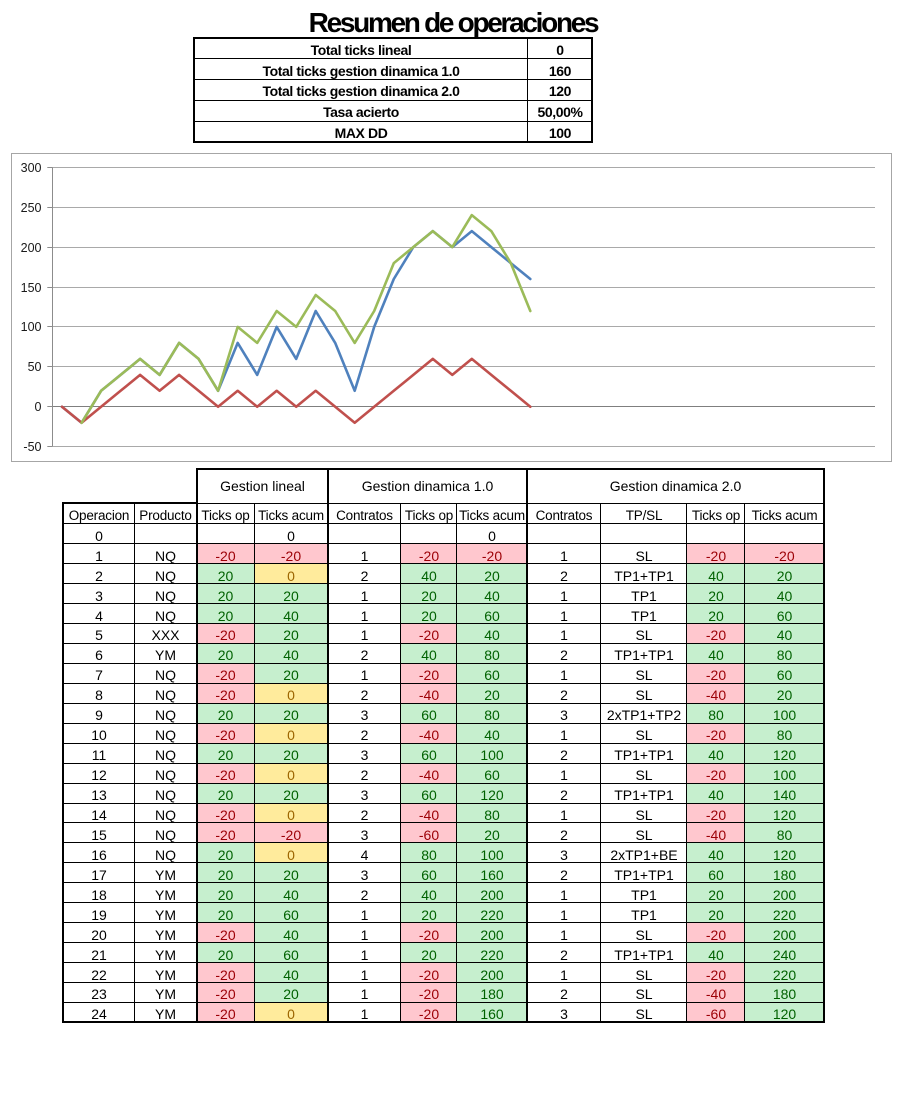 Image resolution: width=906 pixels, height=1105 pixels. Describe the element at coordinates (38, 407) in the screenshot. I see `svg-text: 0` at that location.